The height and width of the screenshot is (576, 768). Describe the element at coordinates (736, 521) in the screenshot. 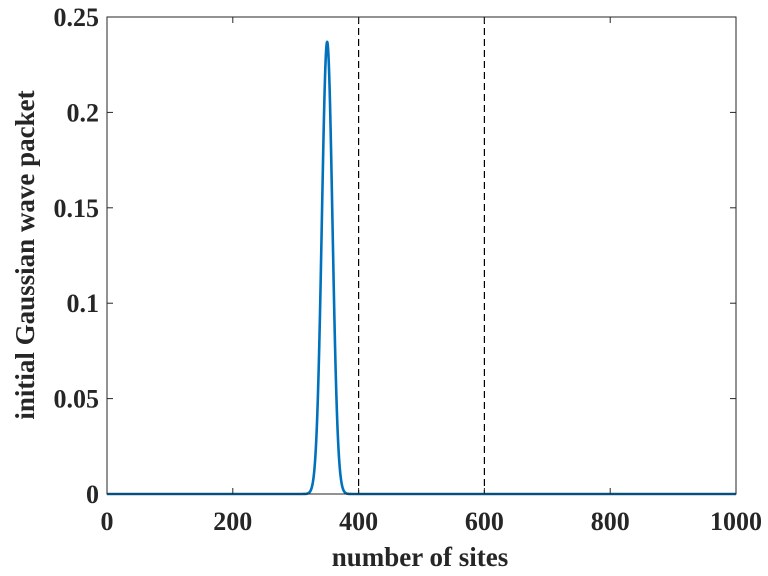

I see `x-tick-label: 1000` at that location.